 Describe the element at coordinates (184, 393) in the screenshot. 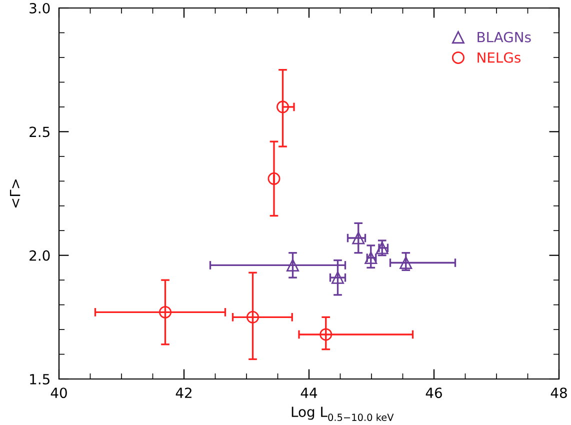

I see `x-tick-label: 42` at that location.